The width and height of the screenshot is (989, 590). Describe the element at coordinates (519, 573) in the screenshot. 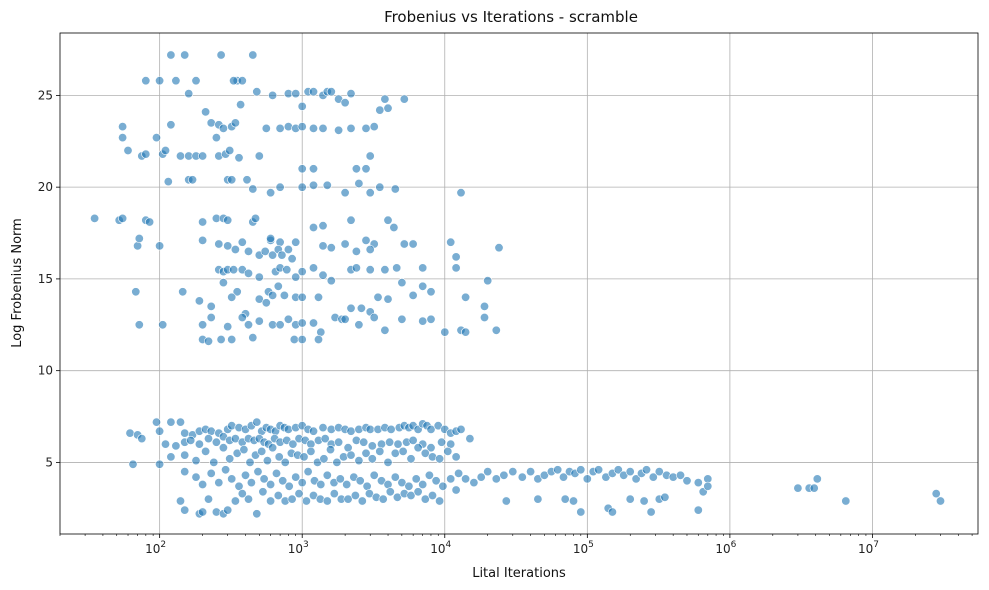

I see `x-axis-label: Lital Iterations` at that location.